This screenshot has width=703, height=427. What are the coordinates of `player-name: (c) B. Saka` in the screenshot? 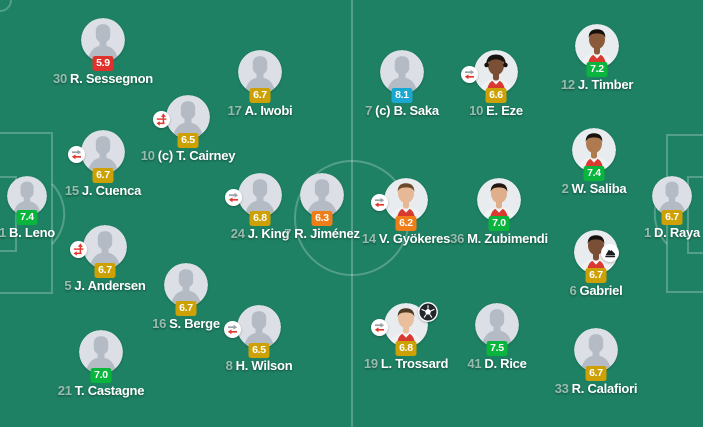 It's located at (407, 110).